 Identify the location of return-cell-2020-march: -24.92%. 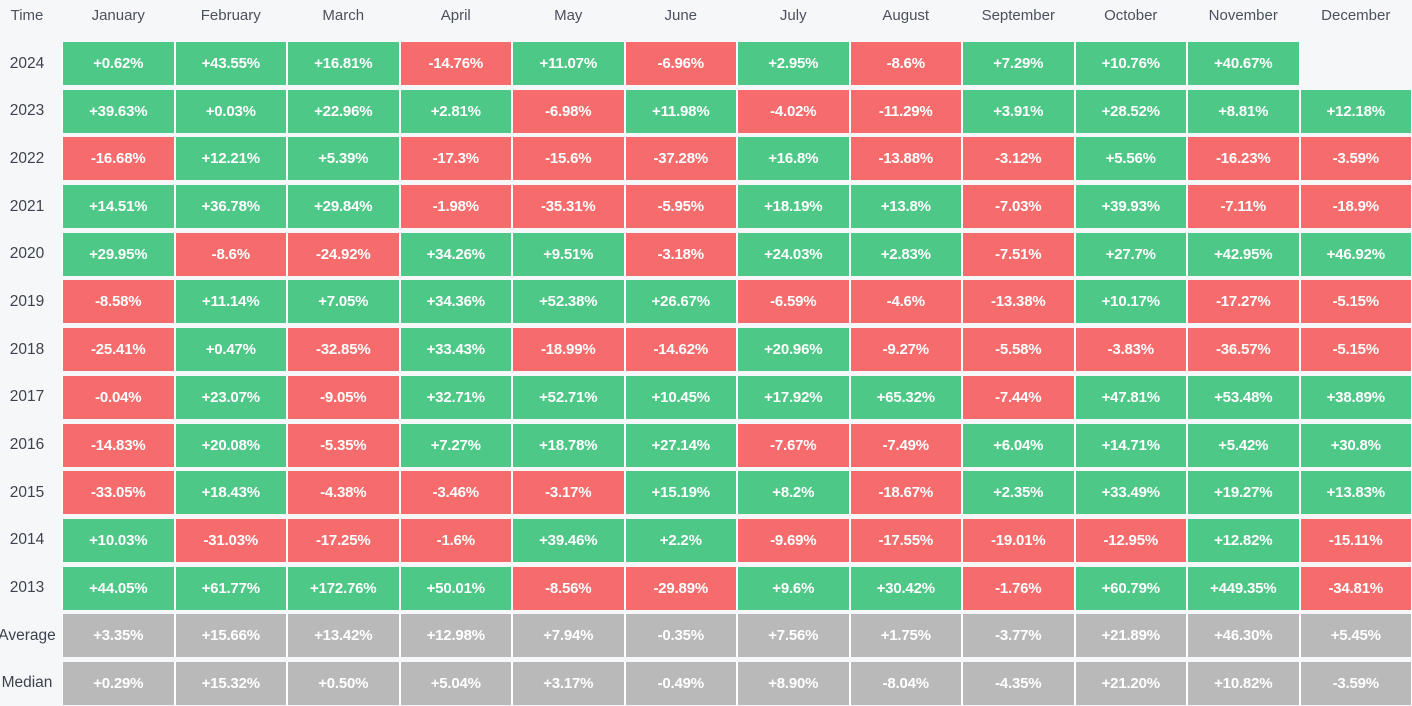
(343, 254).